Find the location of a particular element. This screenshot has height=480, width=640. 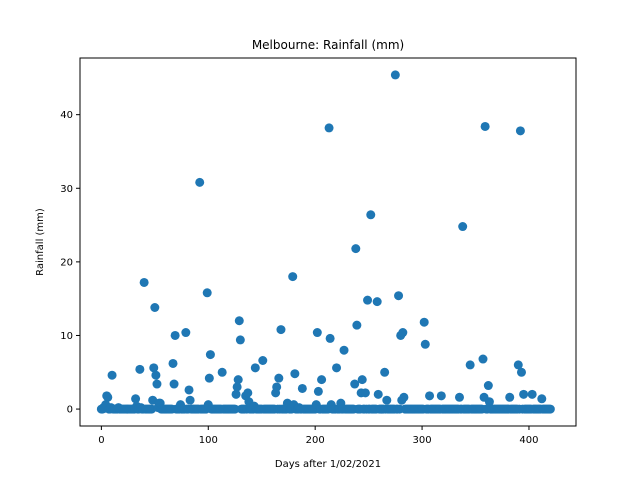

y-tick-label: 30 is located at coordinates (66, 189).